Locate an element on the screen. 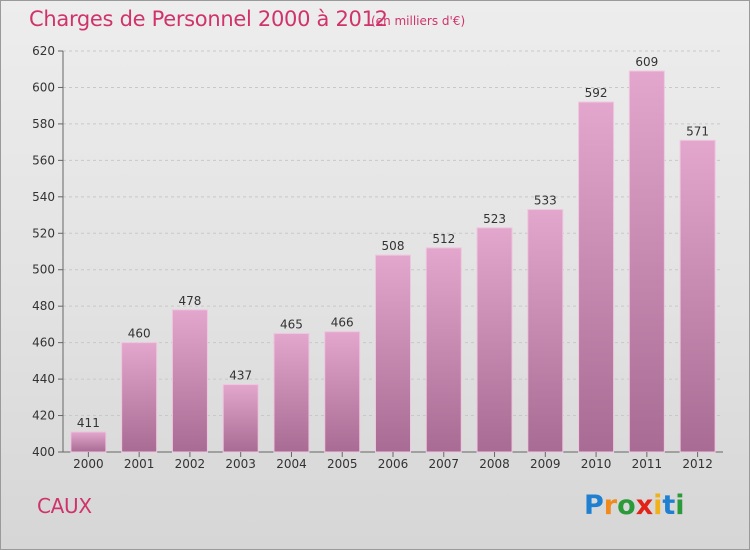  data-label: 508 is located at coordinates (393, 246).